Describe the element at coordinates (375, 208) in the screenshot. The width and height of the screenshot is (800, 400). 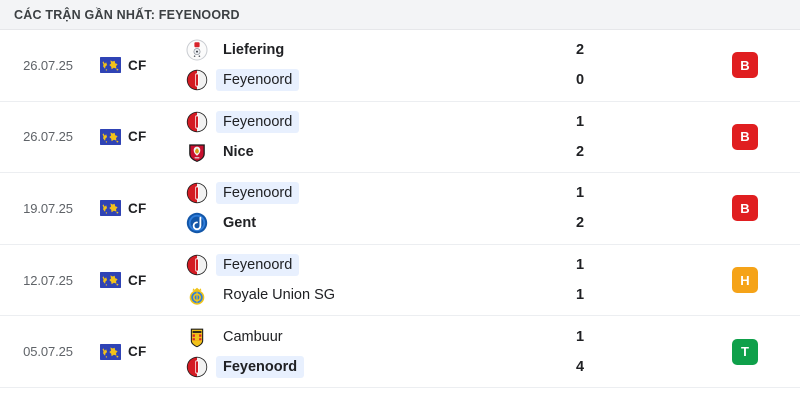
I see `teams-cell: Feyenoord Gent` at that location.